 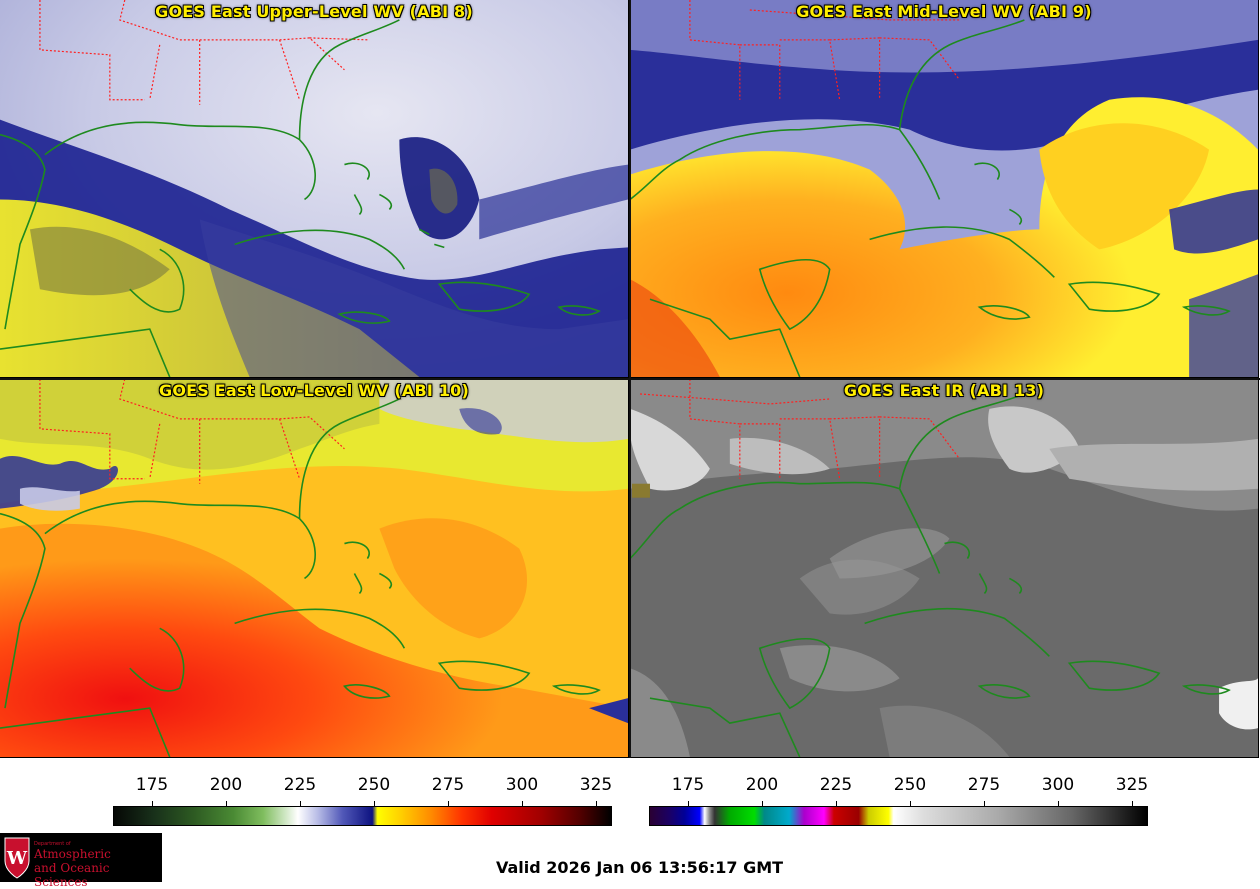 What do you see at coordinates (910, 785) in the screenshot?
I see `ir-tick-label: 250` at bounding box center [910, 785].